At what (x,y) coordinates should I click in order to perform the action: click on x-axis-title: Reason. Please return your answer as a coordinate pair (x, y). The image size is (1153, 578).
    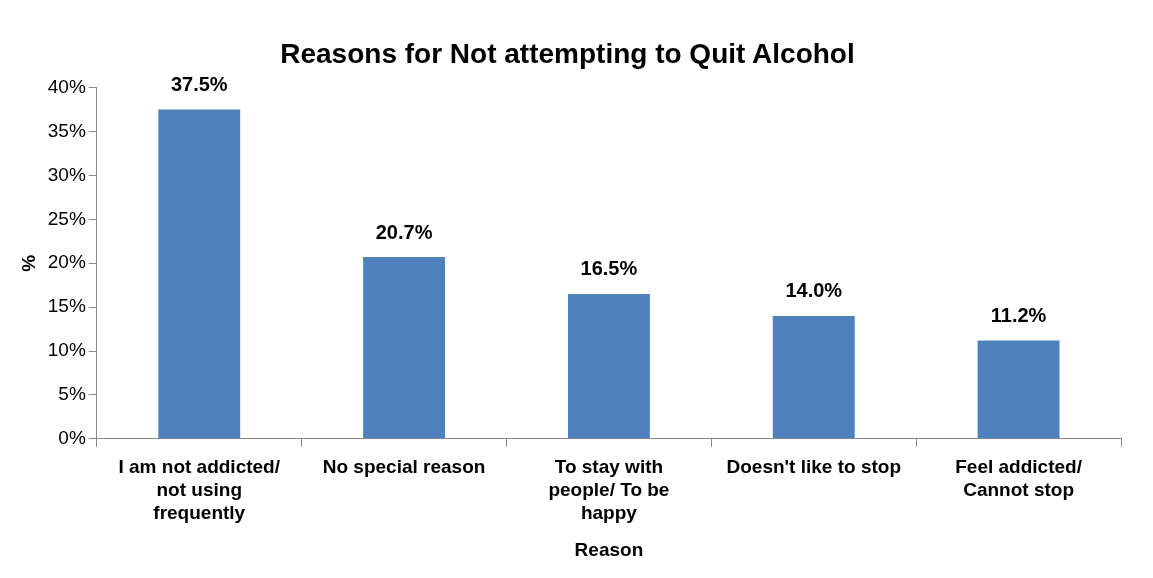
    Looking at the image, I should click on (609, 549).